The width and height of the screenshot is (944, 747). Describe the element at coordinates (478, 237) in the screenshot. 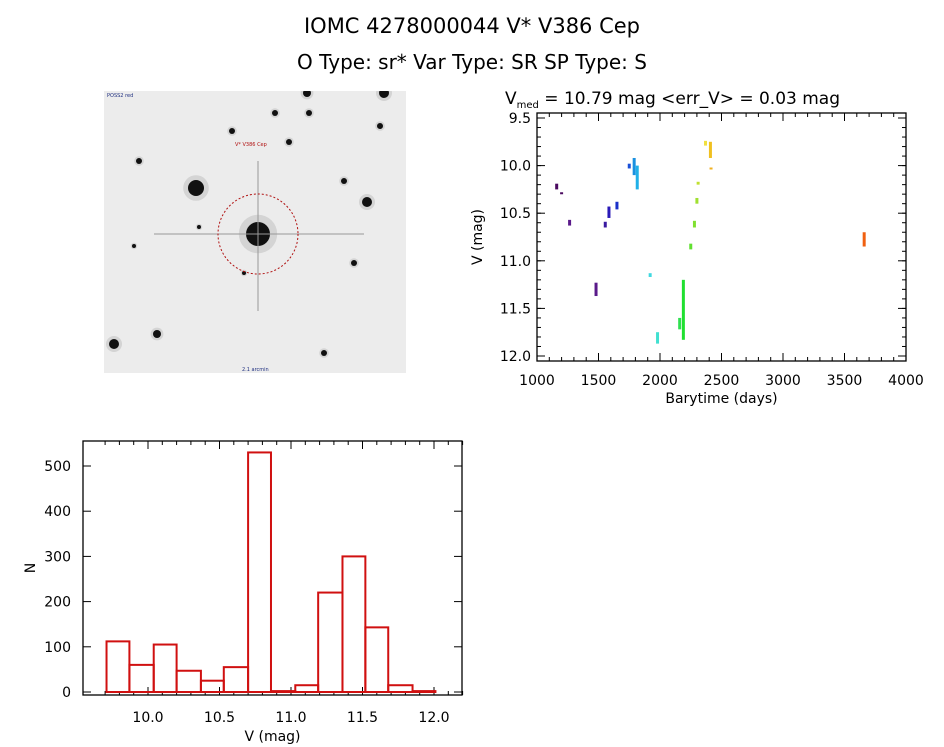

I see `y-axis-label: V (mag)` at that location.